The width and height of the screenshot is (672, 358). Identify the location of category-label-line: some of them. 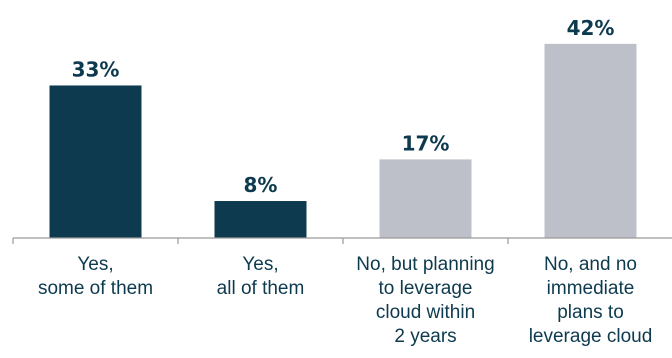
(95, 288).